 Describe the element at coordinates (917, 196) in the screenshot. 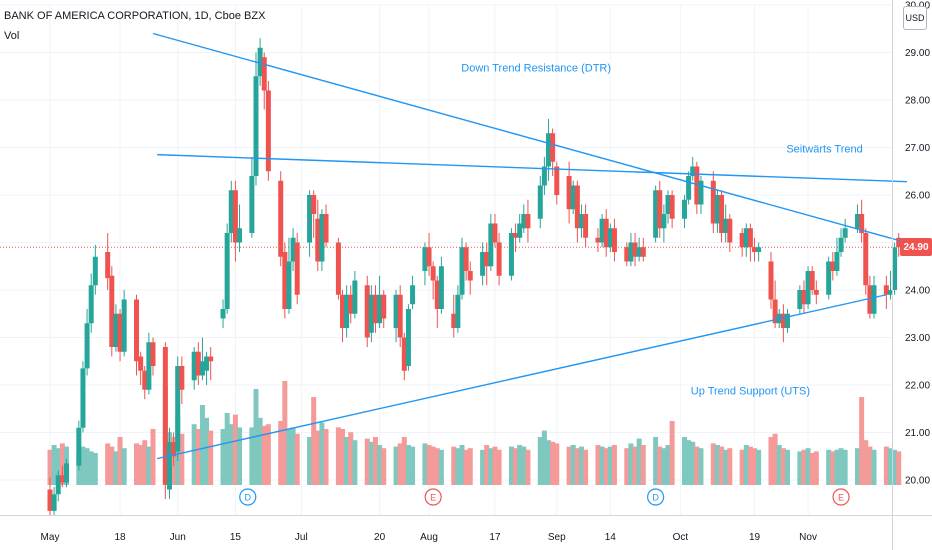

I see `price-tick-label: 26.00` at that location.